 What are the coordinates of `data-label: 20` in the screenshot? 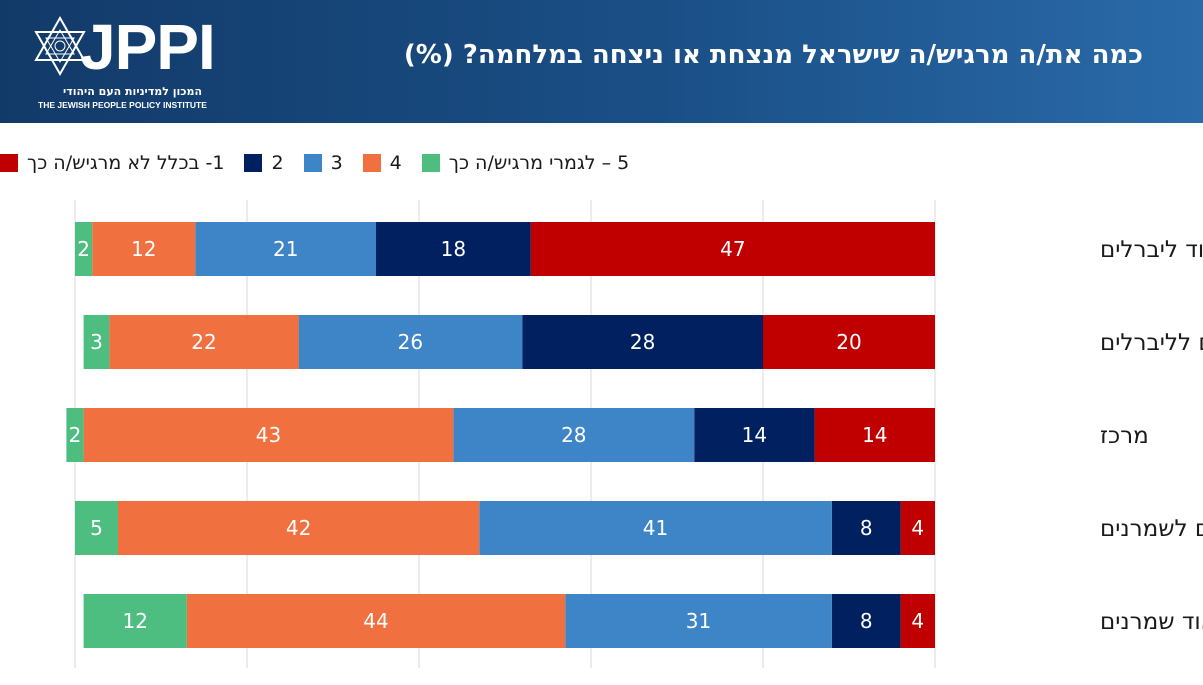 It's located at (848, 342).